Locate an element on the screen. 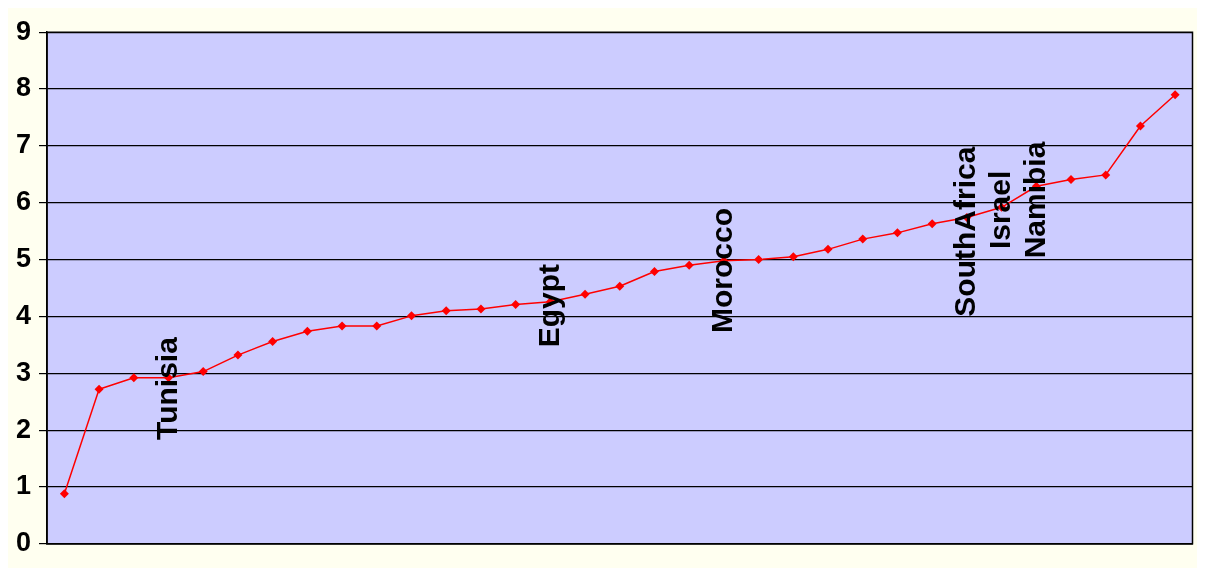 The width and height of the screenshot is (1205, 576). y-tick-label: 9 is located at coordinates (23, 30).